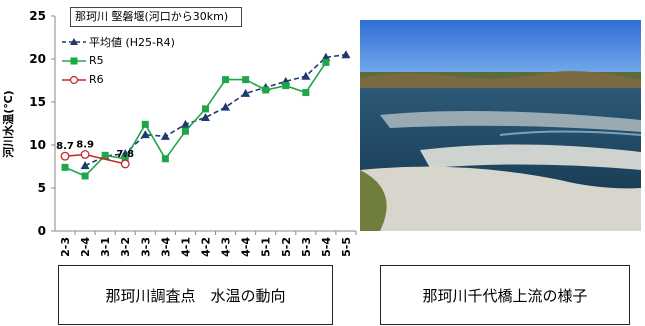  I want to click on legend-swatch-r6, so click(74, 79).